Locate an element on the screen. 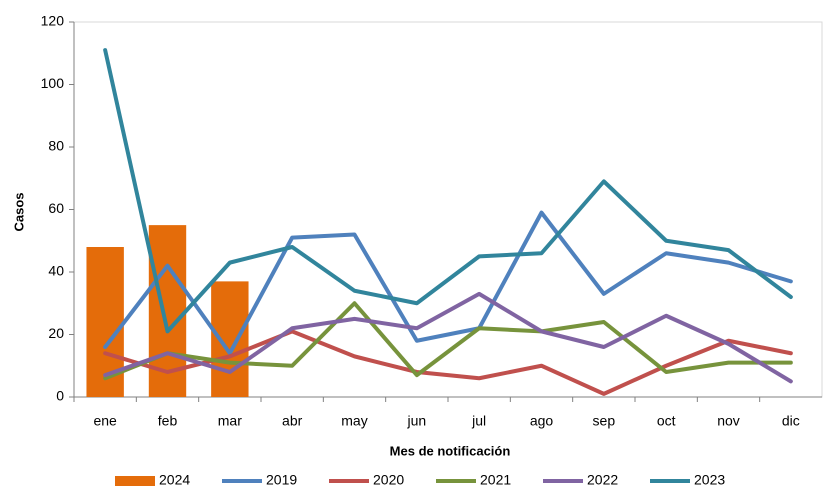 The image size is (823, 487). x-tick-label: ene is located at coordinates (105, 421).